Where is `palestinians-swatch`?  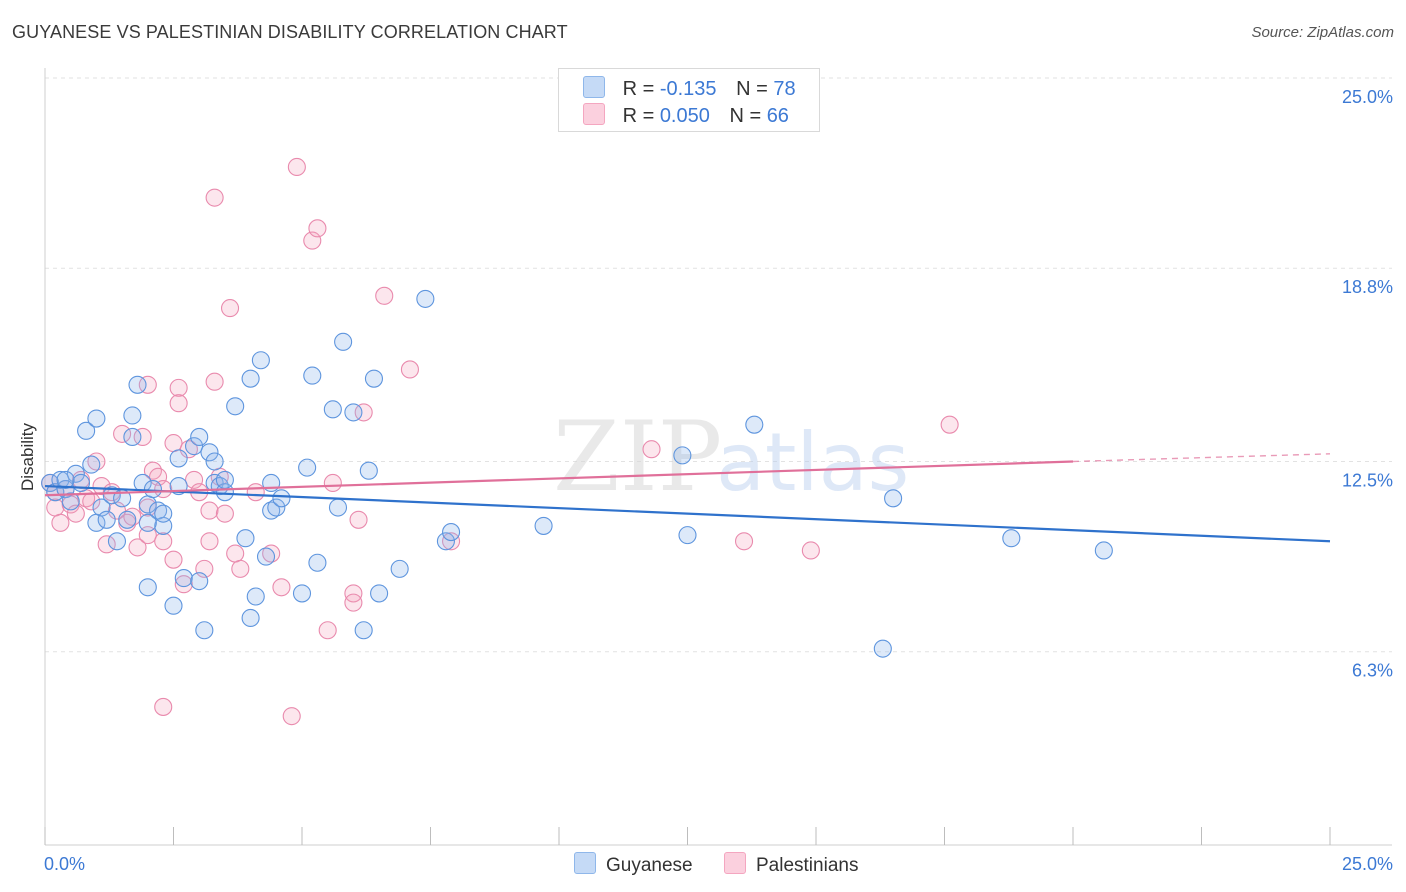 palestinians-swatch is located at coordinates (594, 114).